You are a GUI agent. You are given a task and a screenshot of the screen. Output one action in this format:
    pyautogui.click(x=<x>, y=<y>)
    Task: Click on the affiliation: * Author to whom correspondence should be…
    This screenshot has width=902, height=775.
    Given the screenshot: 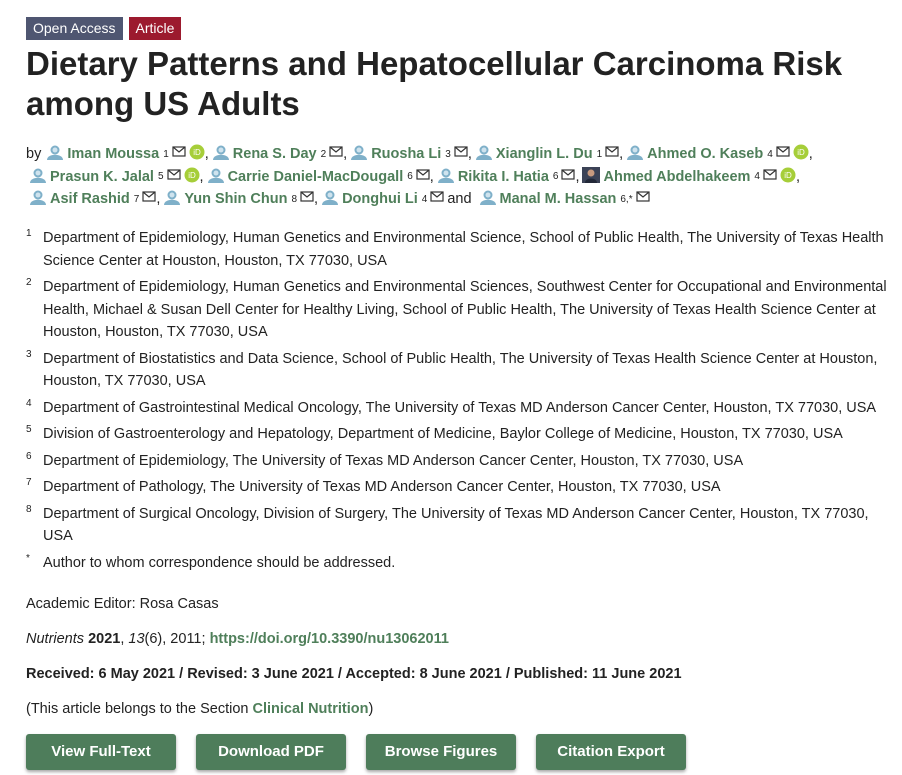 What is the action you would take?
    pyautogui.click(x=458, y=563)
    